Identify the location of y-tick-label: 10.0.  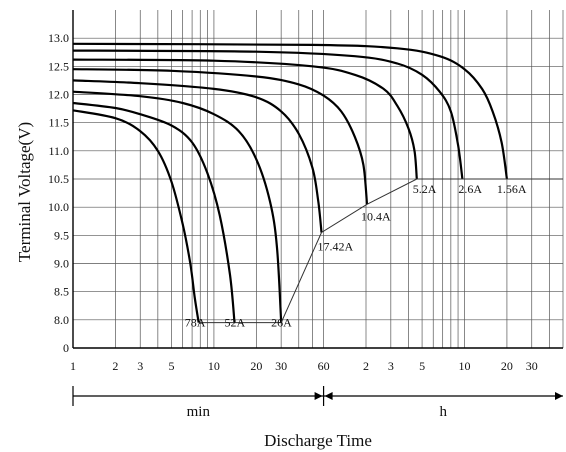
(58, 207).